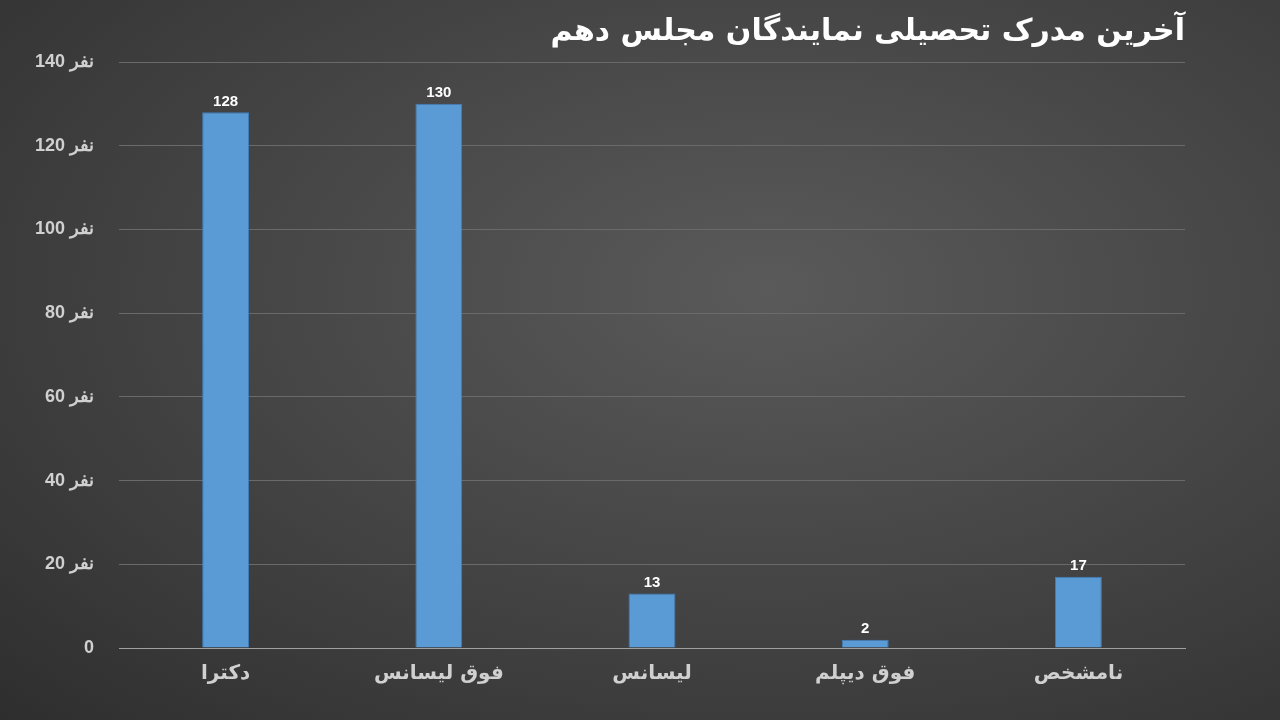 This screenshot has height=720, width=1280. I want to click on y-tick-label: 40 نفر, so click(70, 480).